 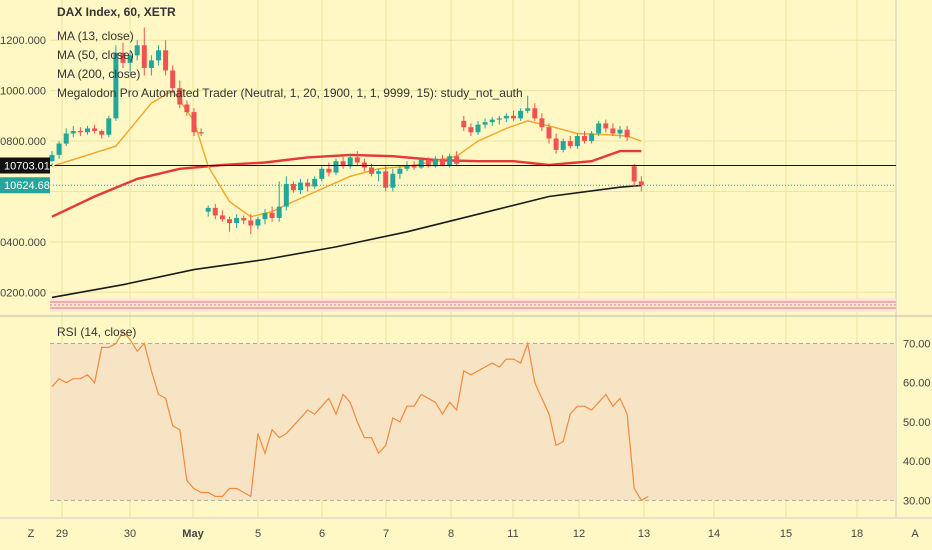 What do you see at coordinates (31, 532) in the screenshot?
I see `zoom-control: Z` at bounding box center [31, 532].